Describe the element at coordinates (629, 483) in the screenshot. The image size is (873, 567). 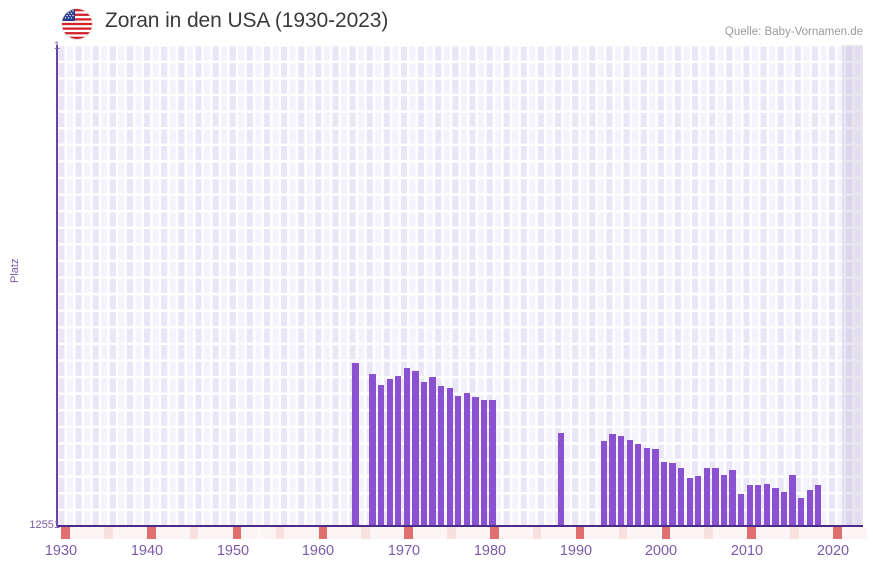
I see `bar-1997` at that location.